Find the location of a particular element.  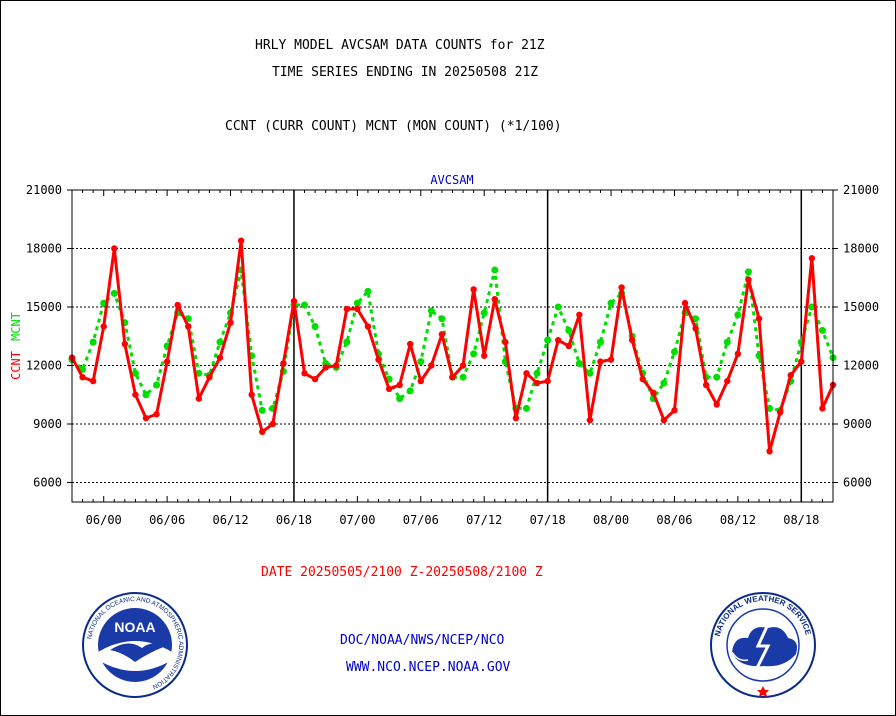

x-tick-label: 06/06 is located at coordinates (167, 520).